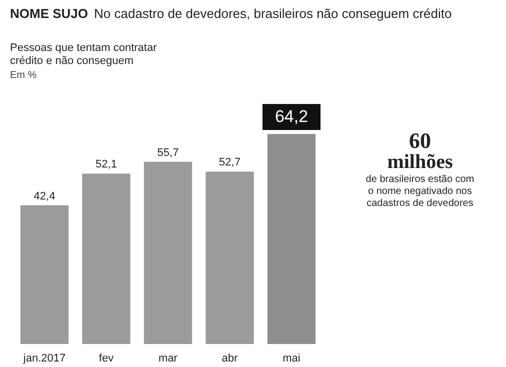 This screenshot has width=506, height=367. Describe the element at coordinates (420, 192) in the screenshot. I see `text: de brasileiros estão com o nome negativado nos cadastros de devedores` at that location.